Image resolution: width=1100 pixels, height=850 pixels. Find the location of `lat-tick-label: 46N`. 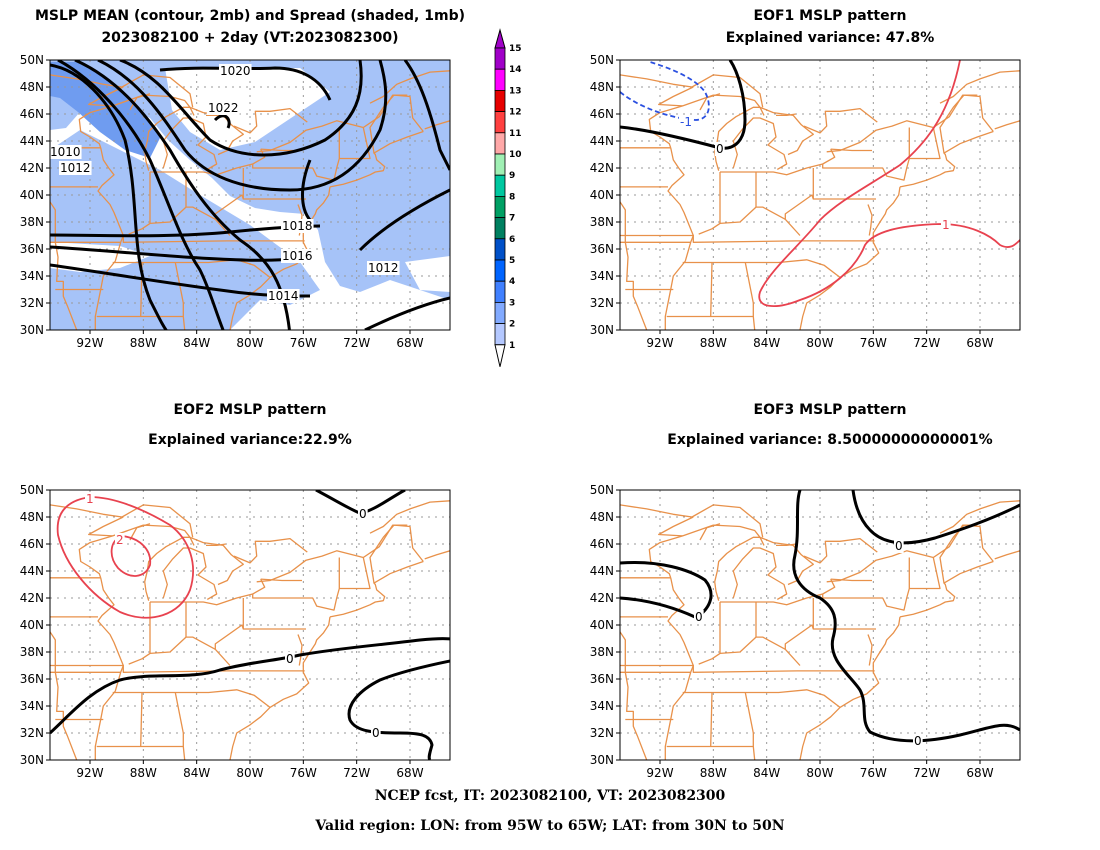

lat-tick-label: 46N is located at coordinates (602, 114).